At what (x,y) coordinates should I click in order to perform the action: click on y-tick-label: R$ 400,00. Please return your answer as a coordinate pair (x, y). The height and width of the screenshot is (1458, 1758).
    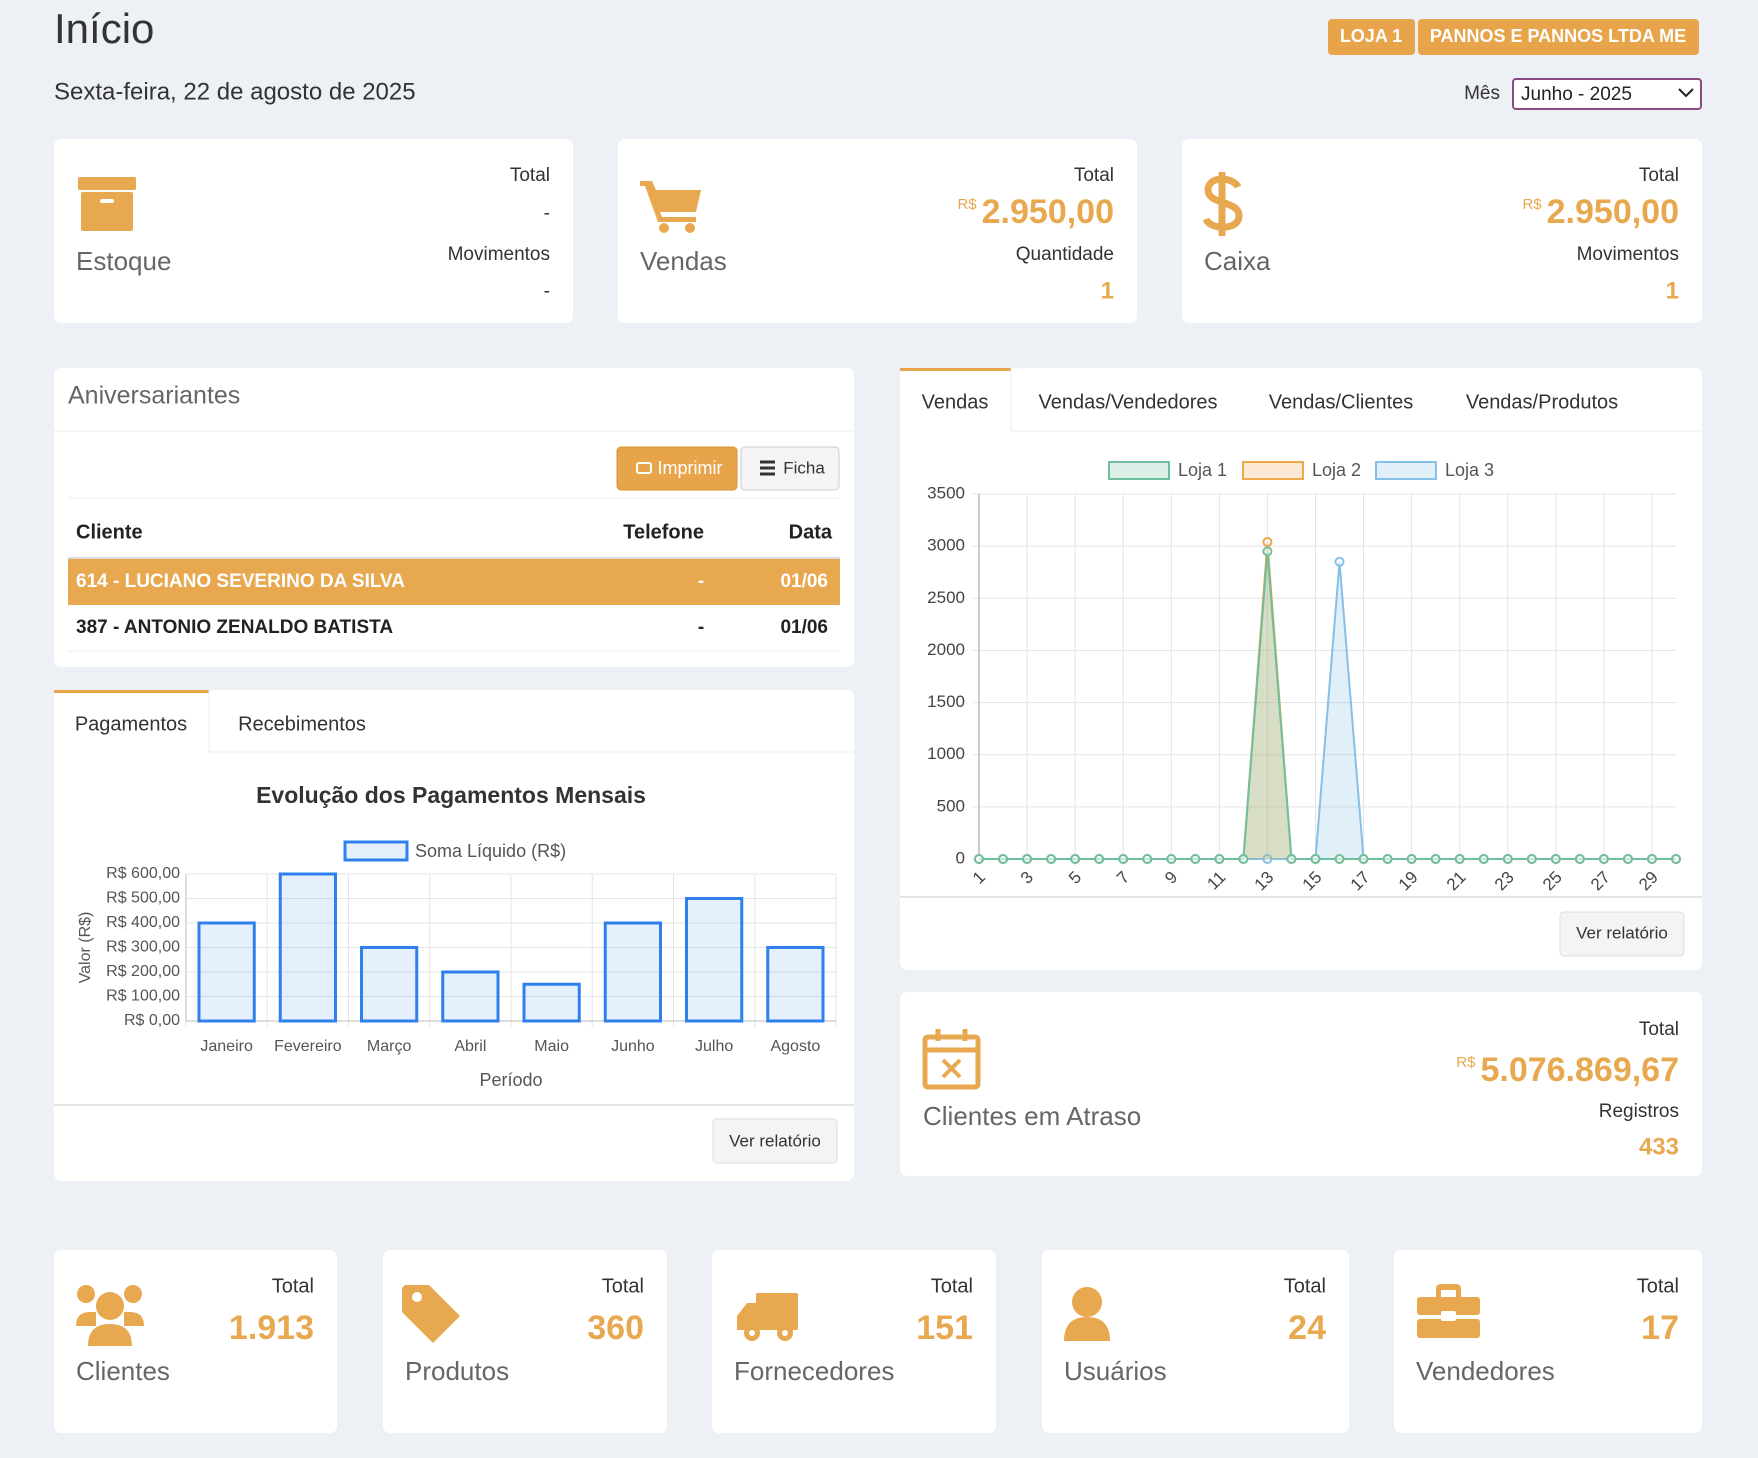
    Looking at the image, I should click on (143, 922).